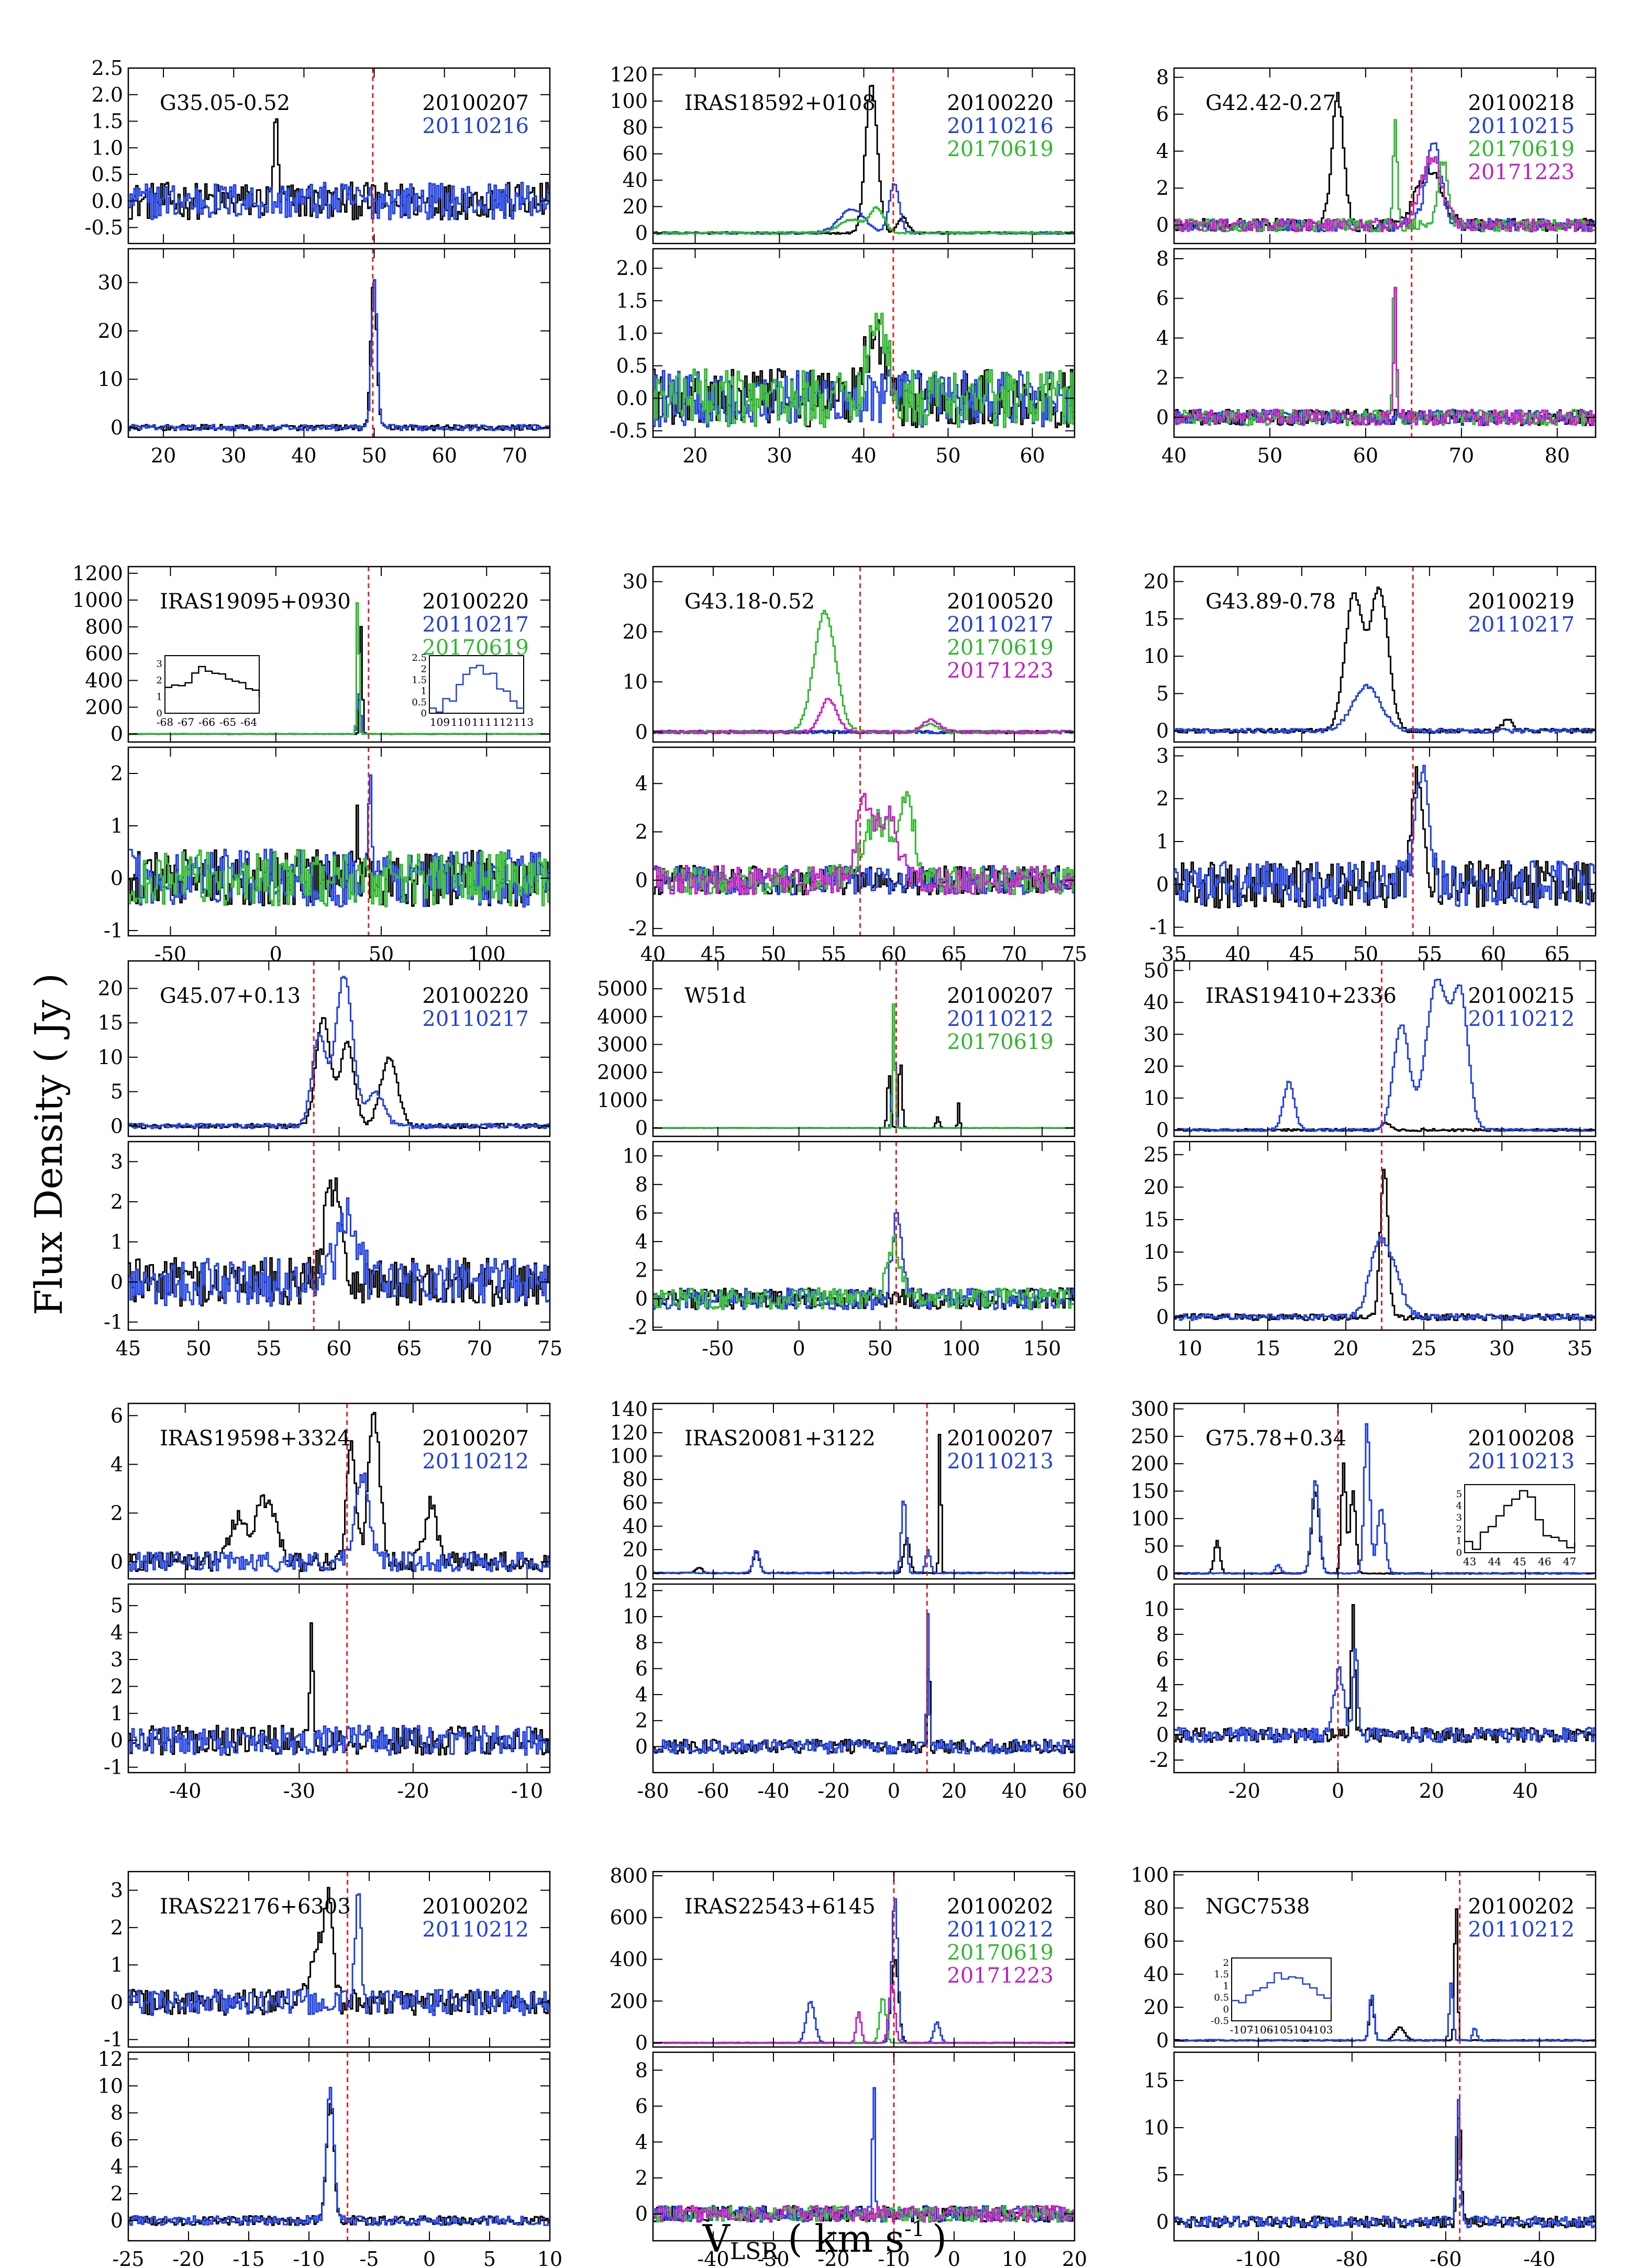 The image size is (1649, 2268). I want to click on y-tick-label: 10, so click(1157, 656).